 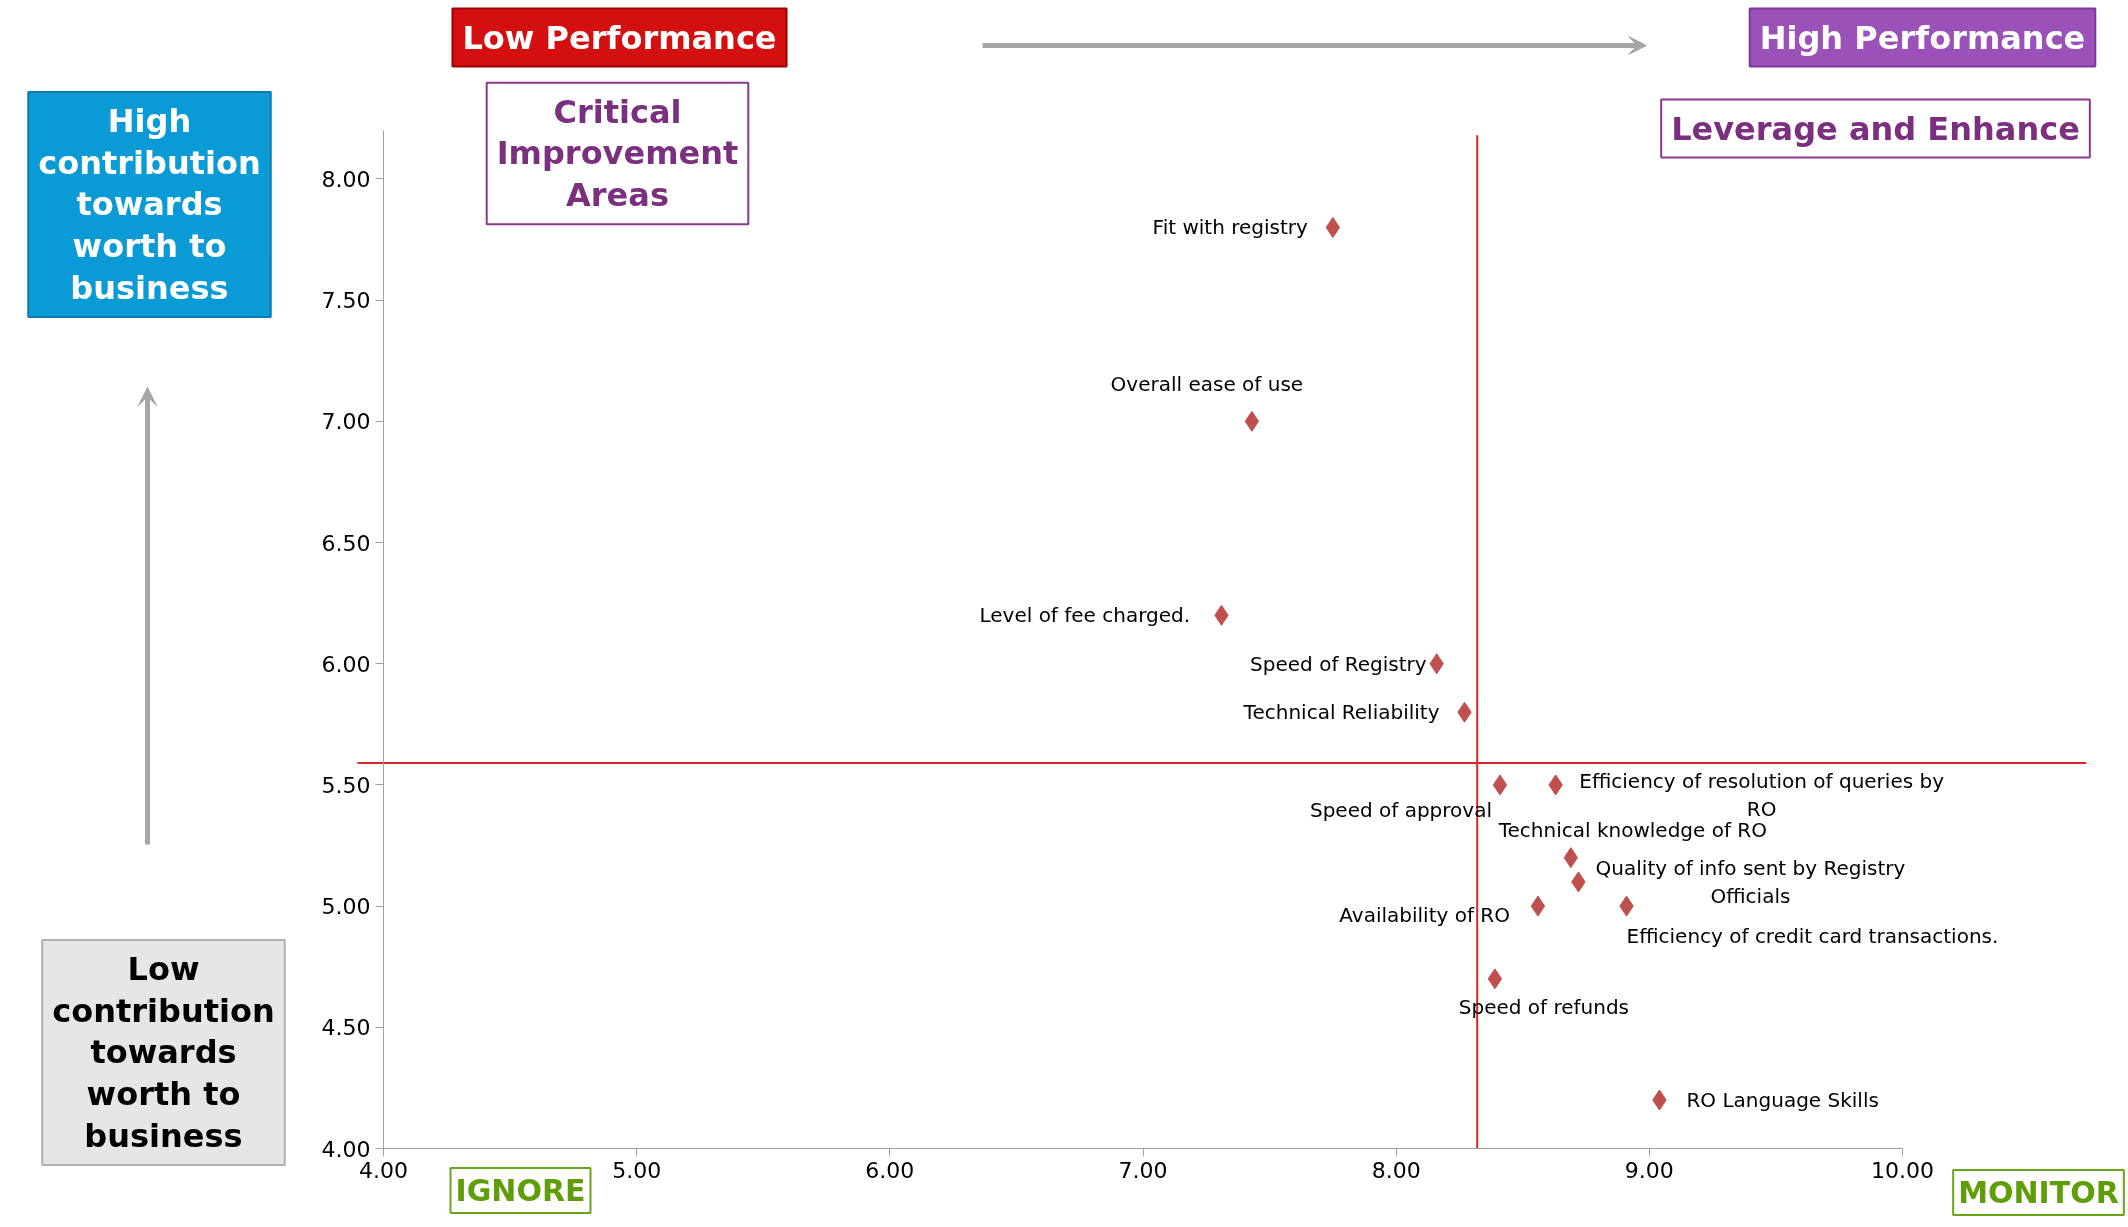 I want to click on x-tick-label: 5.00, so click(x=637, y=1170).